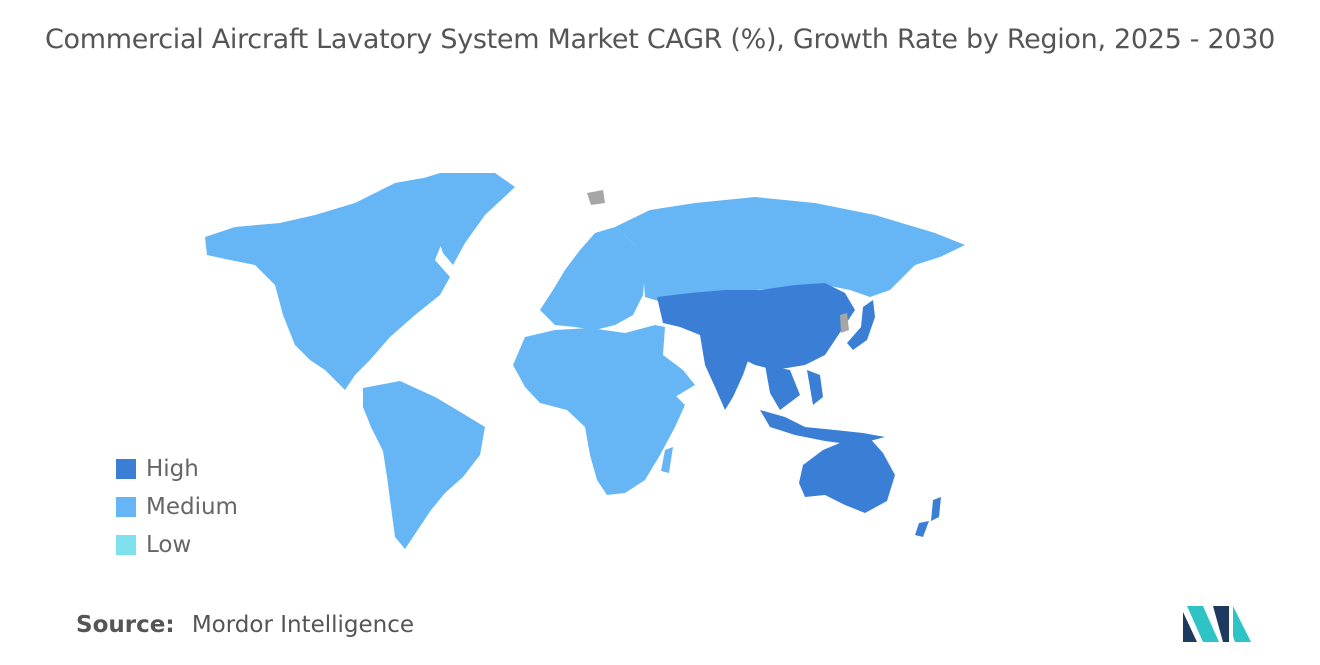 The width and height of the screenshot is (1320, 665). I want to click on legend-swatch-high, so click(126, 469).